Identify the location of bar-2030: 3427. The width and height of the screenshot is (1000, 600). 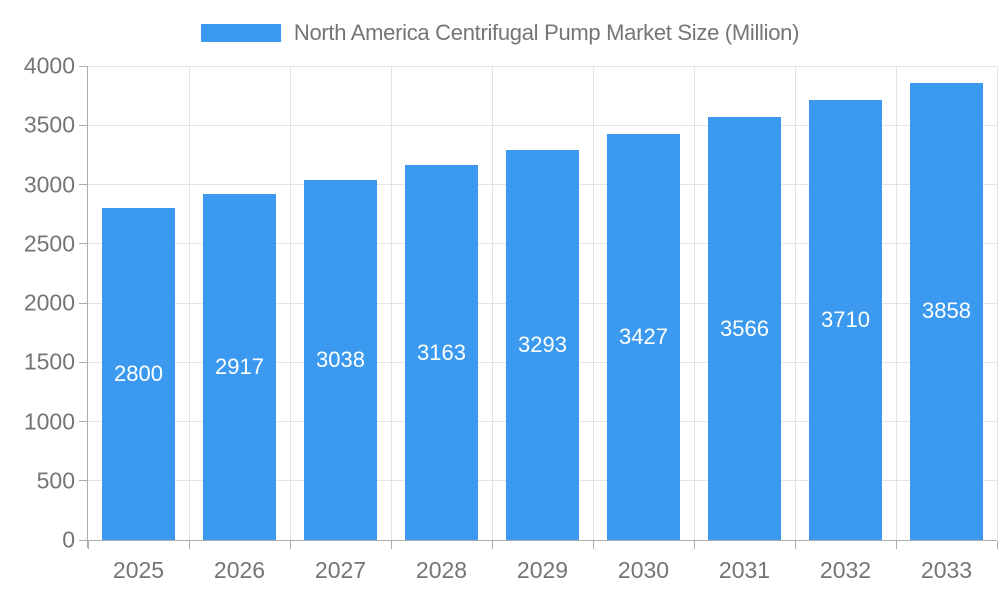
(643, 336).